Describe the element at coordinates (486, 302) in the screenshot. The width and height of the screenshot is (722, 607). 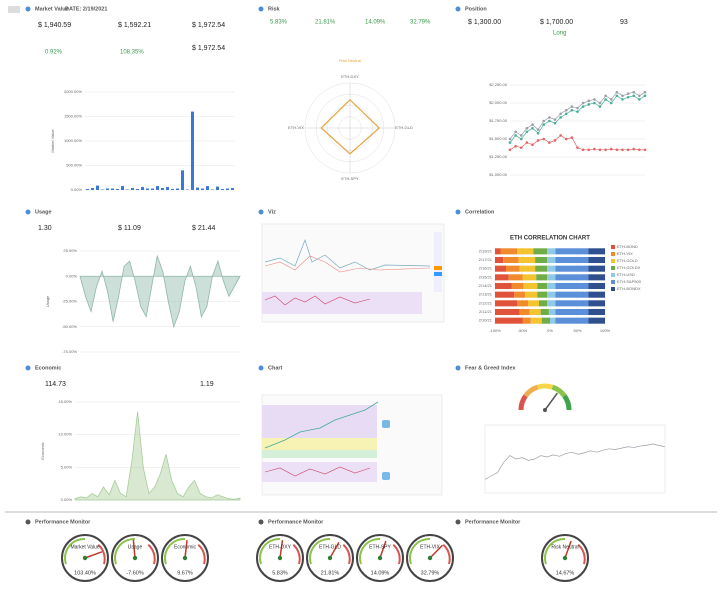
I see `y-tick-label: 2/12/21` at that location.